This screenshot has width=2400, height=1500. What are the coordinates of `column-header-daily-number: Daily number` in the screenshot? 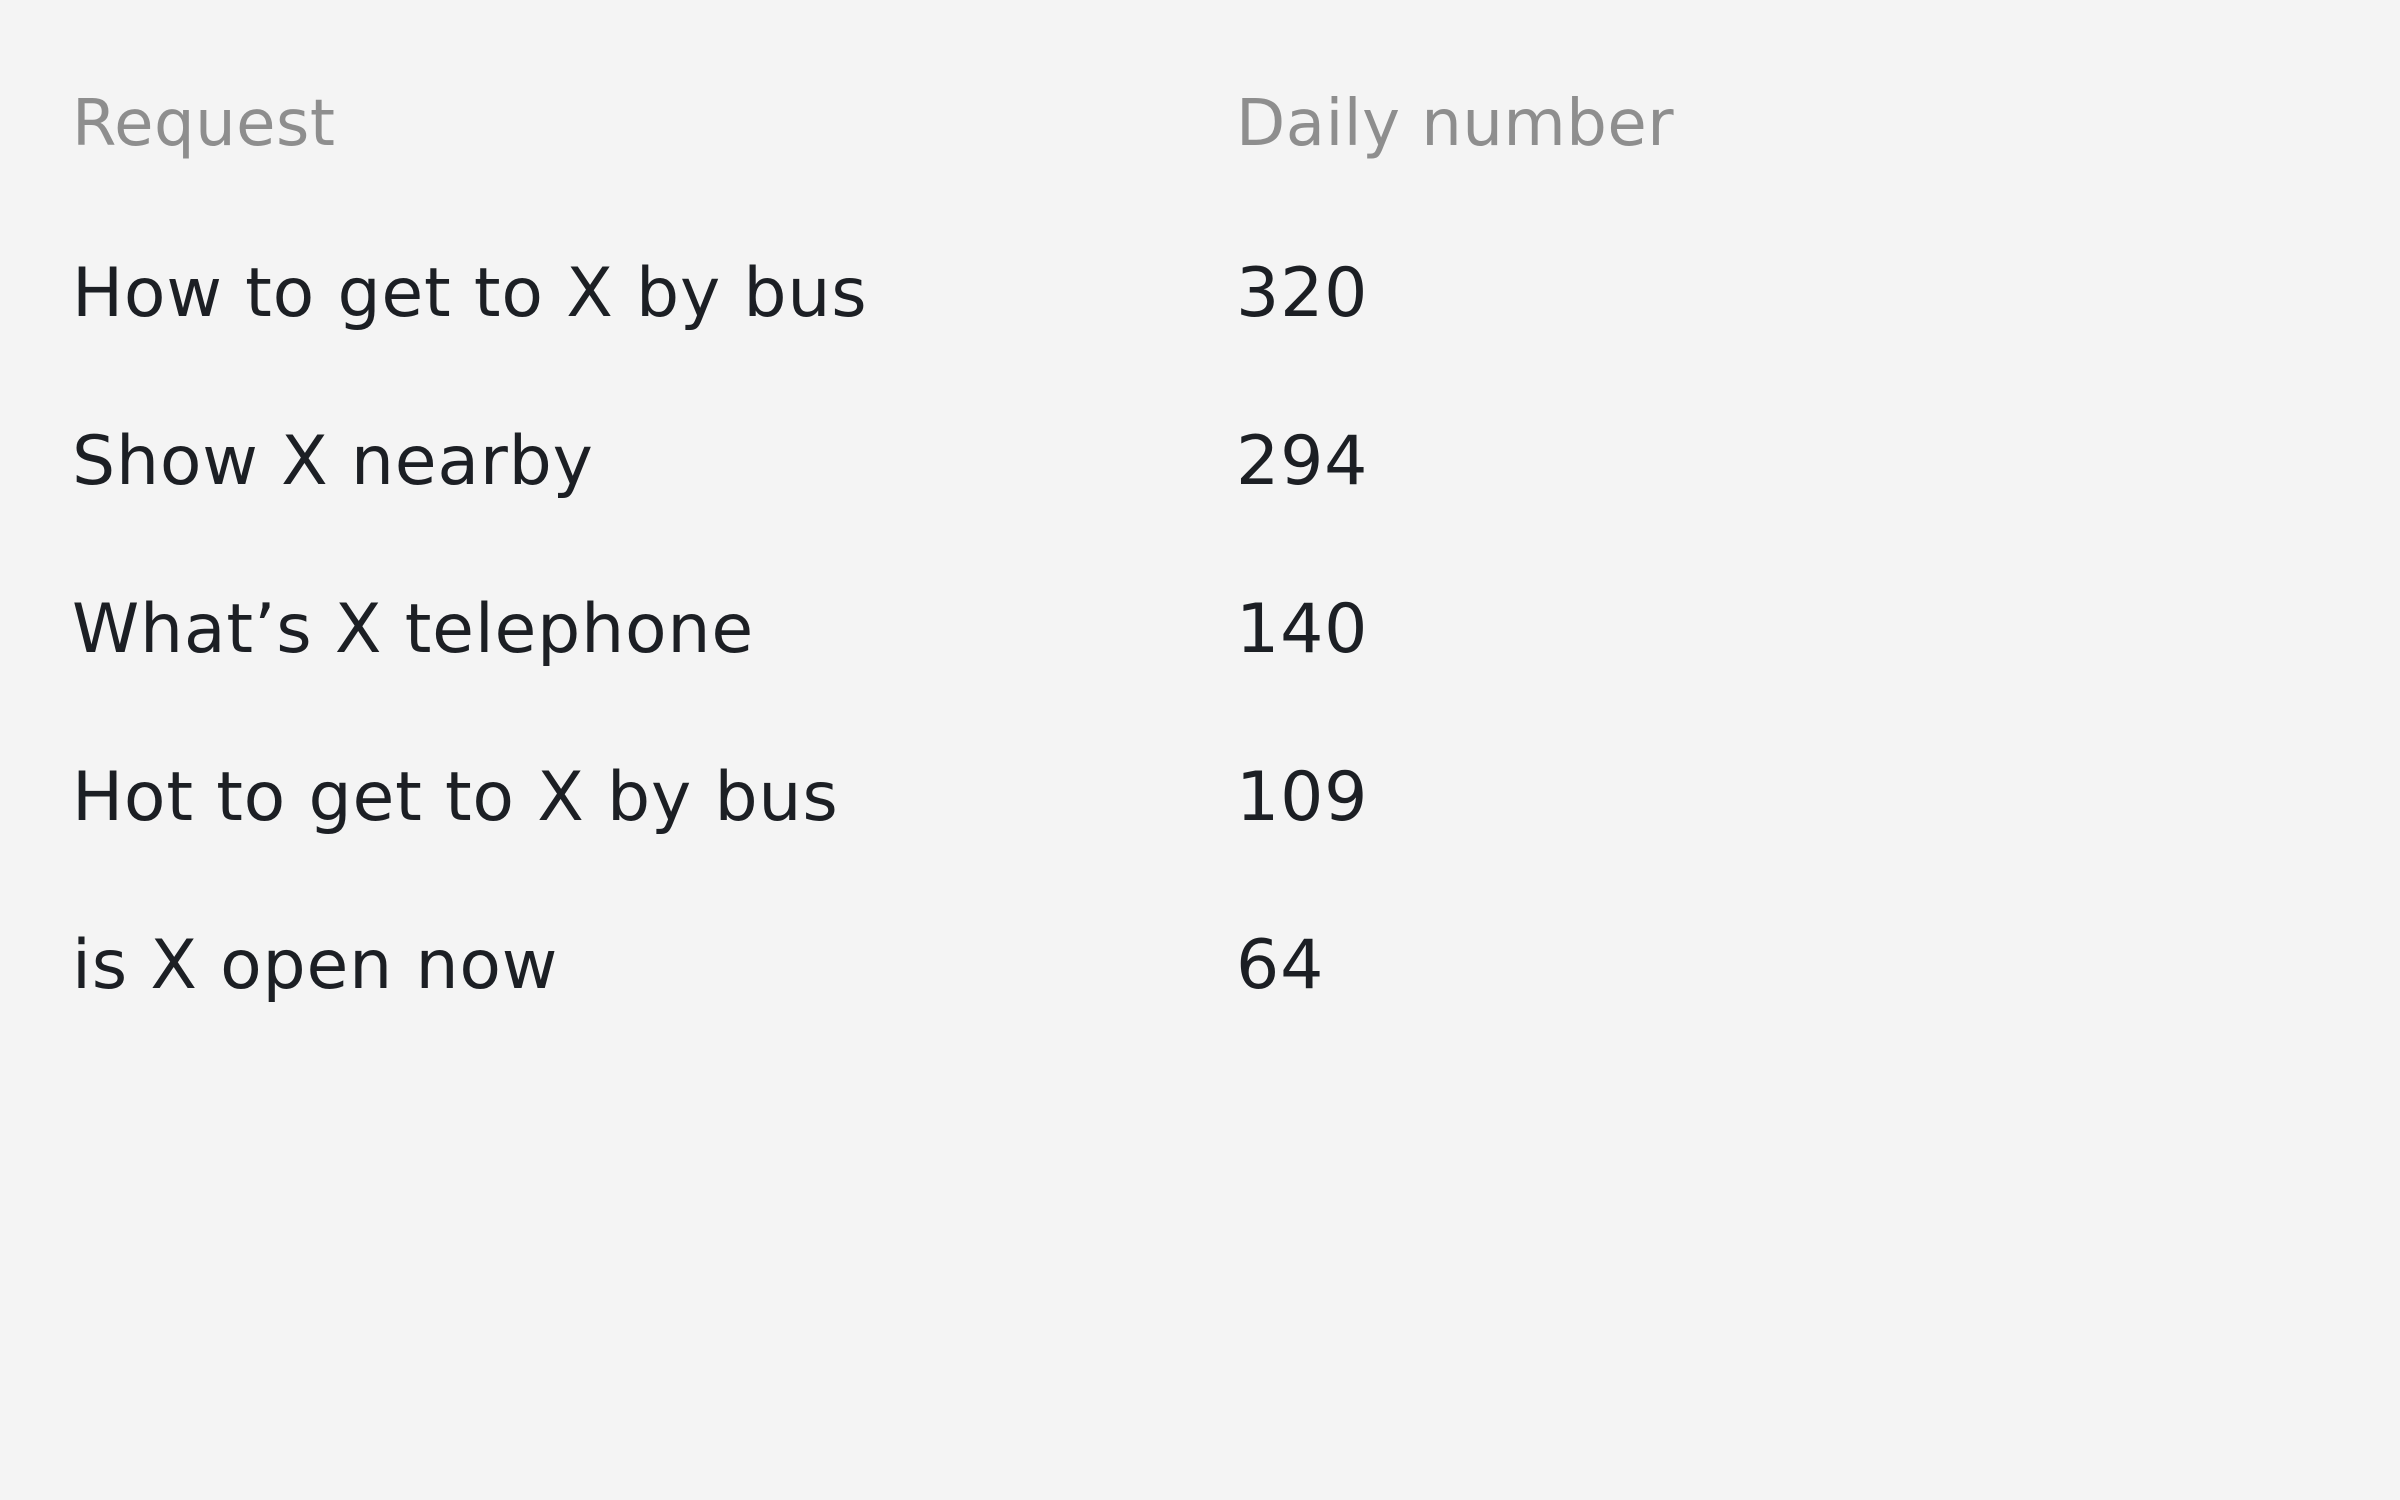 It's located at (1455, 124).